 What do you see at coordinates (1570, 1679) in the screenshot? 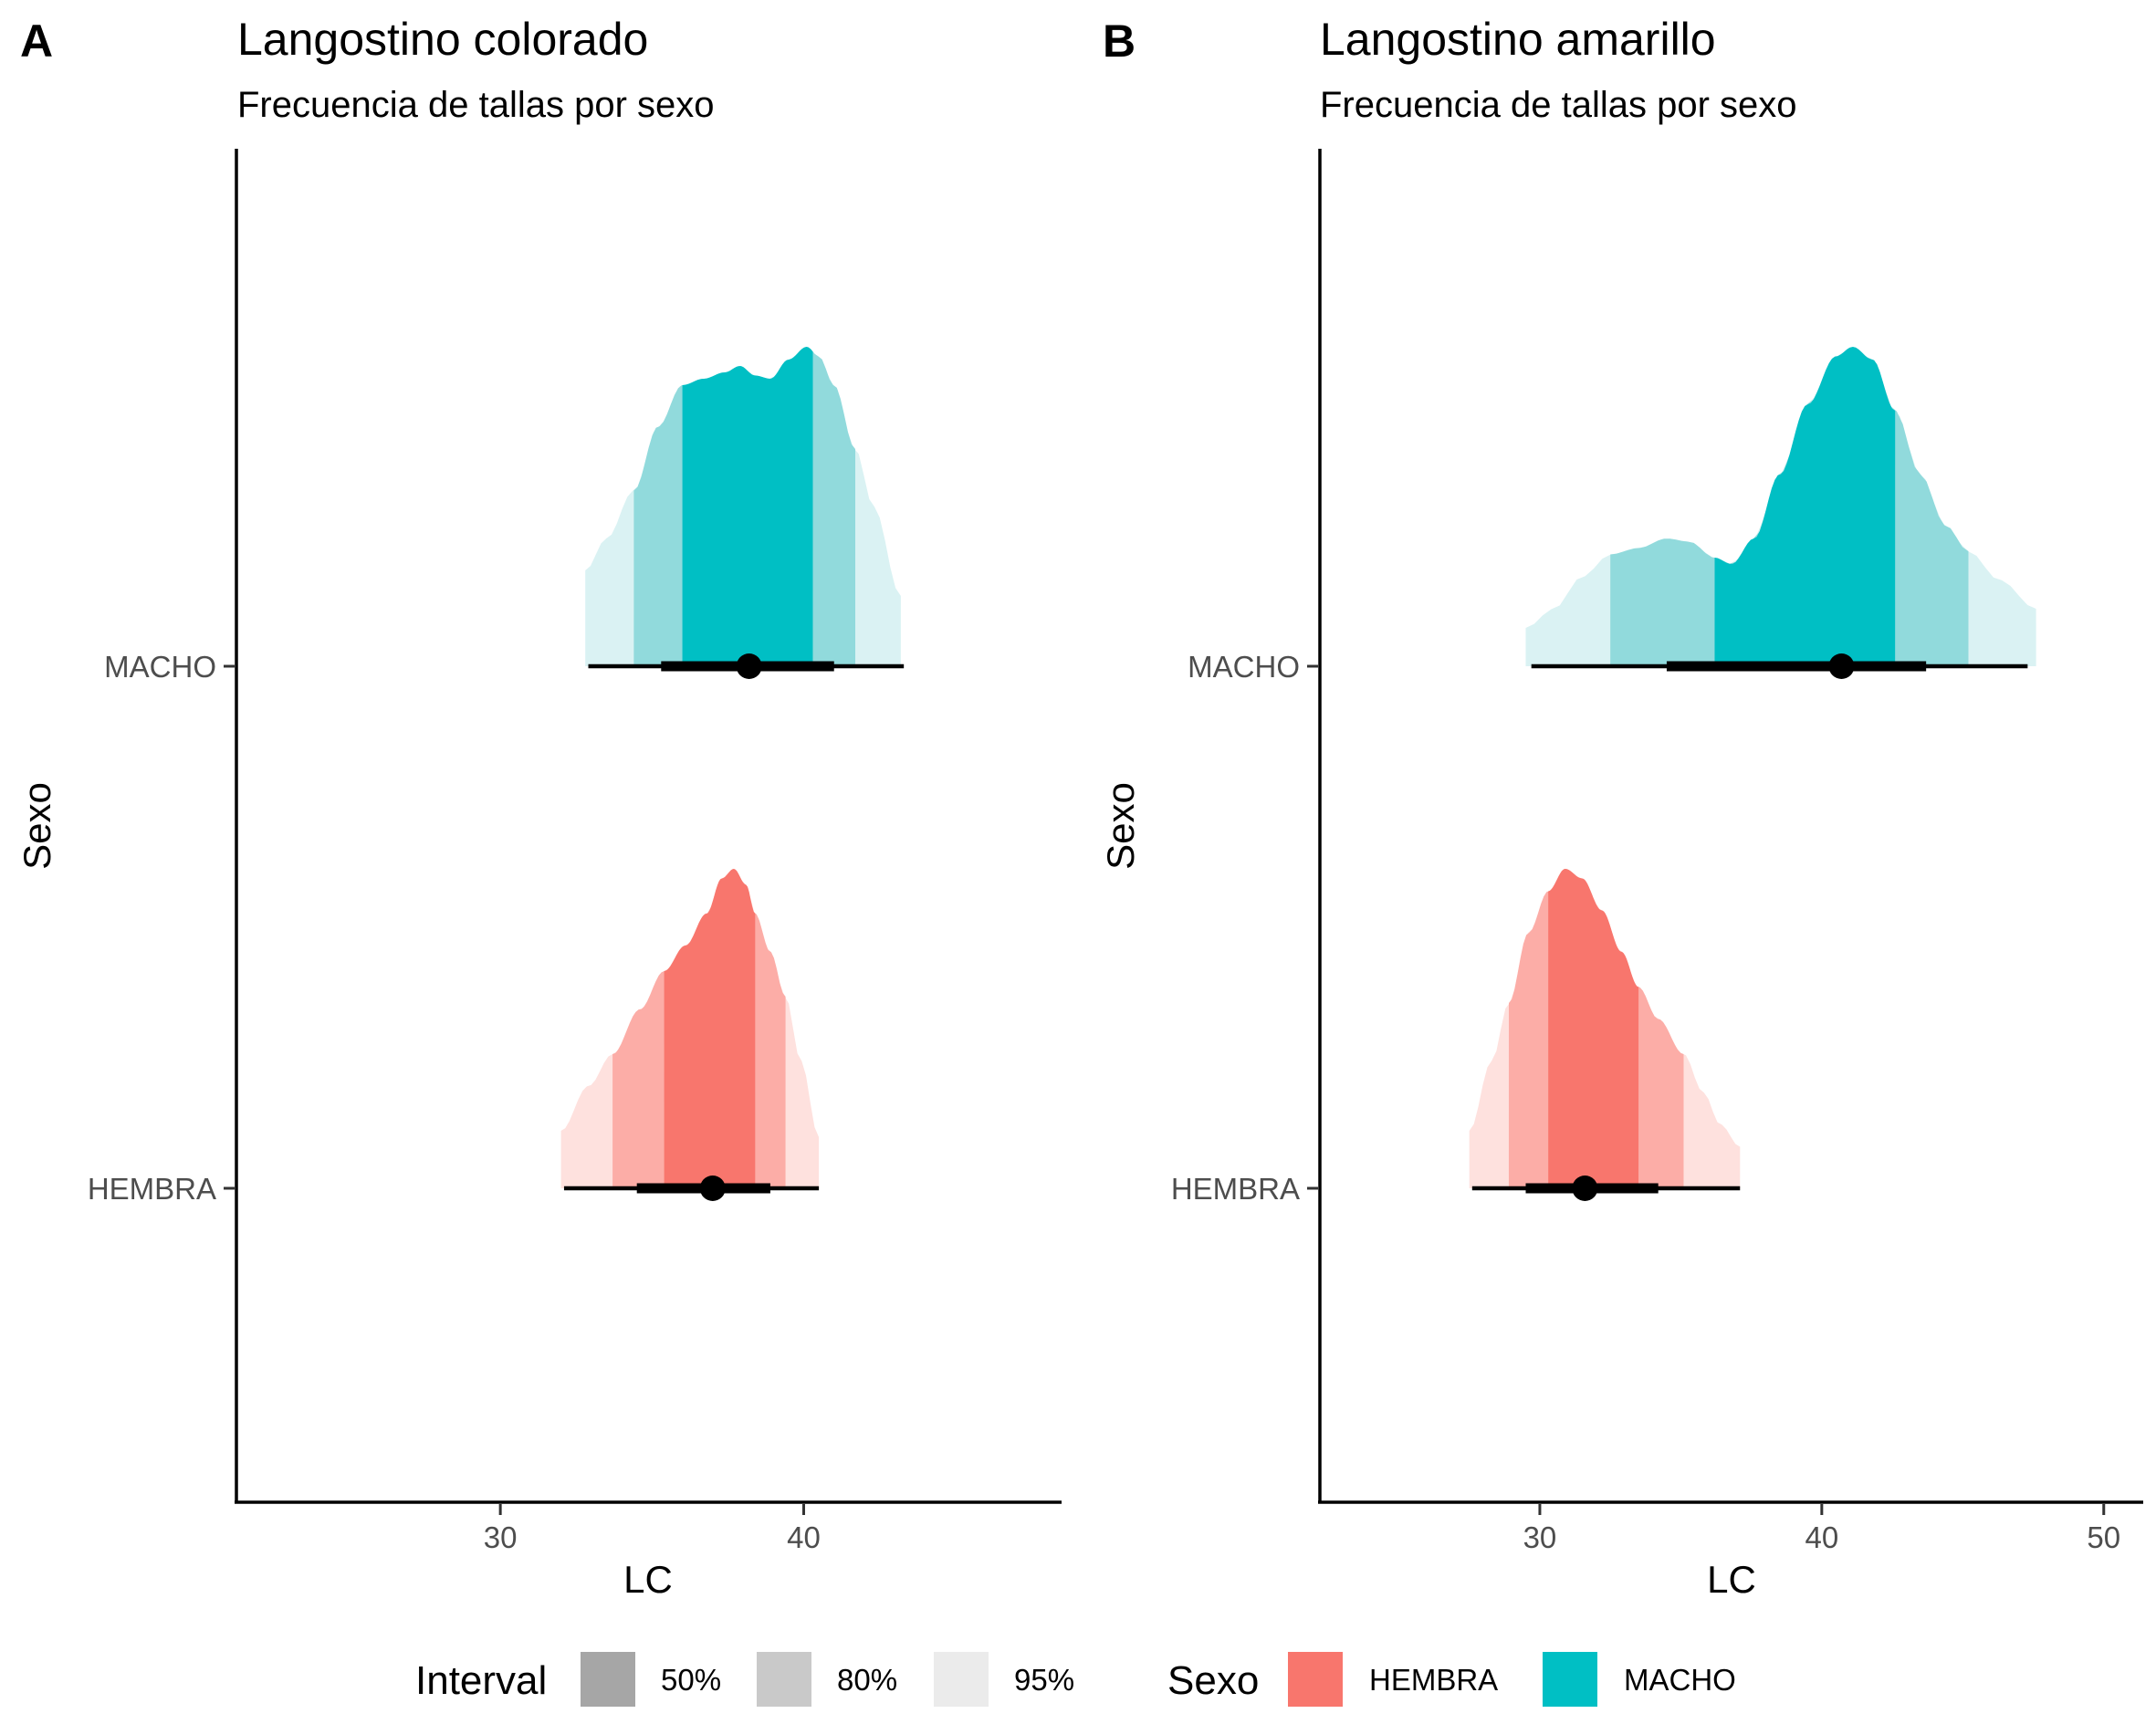
I see `legend-key-macho` at bounding box center [1570, 1679].